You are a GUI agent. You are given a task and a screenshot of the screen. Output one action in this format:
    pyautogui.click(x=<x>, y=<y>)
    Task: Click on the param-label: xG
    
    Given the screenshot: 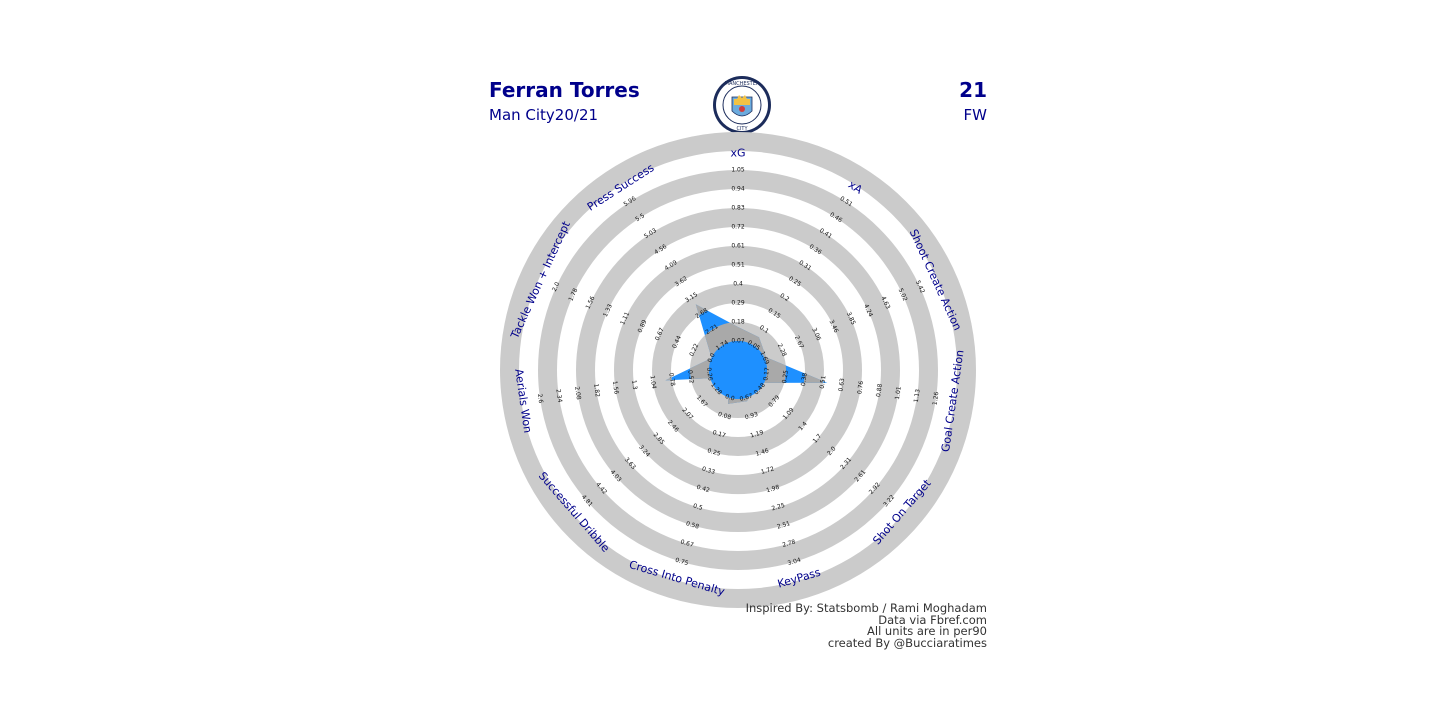 What is the action you would take?
    pyautogui.click(x=737, y=153)
    